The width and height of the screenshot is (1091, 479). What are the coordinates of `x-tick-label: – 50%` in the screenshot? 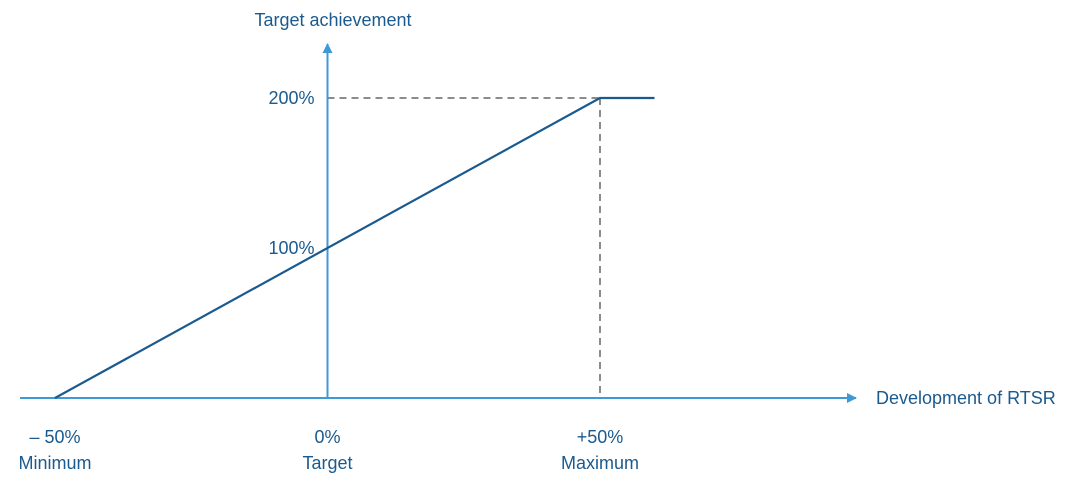 It's located at (54, 437).